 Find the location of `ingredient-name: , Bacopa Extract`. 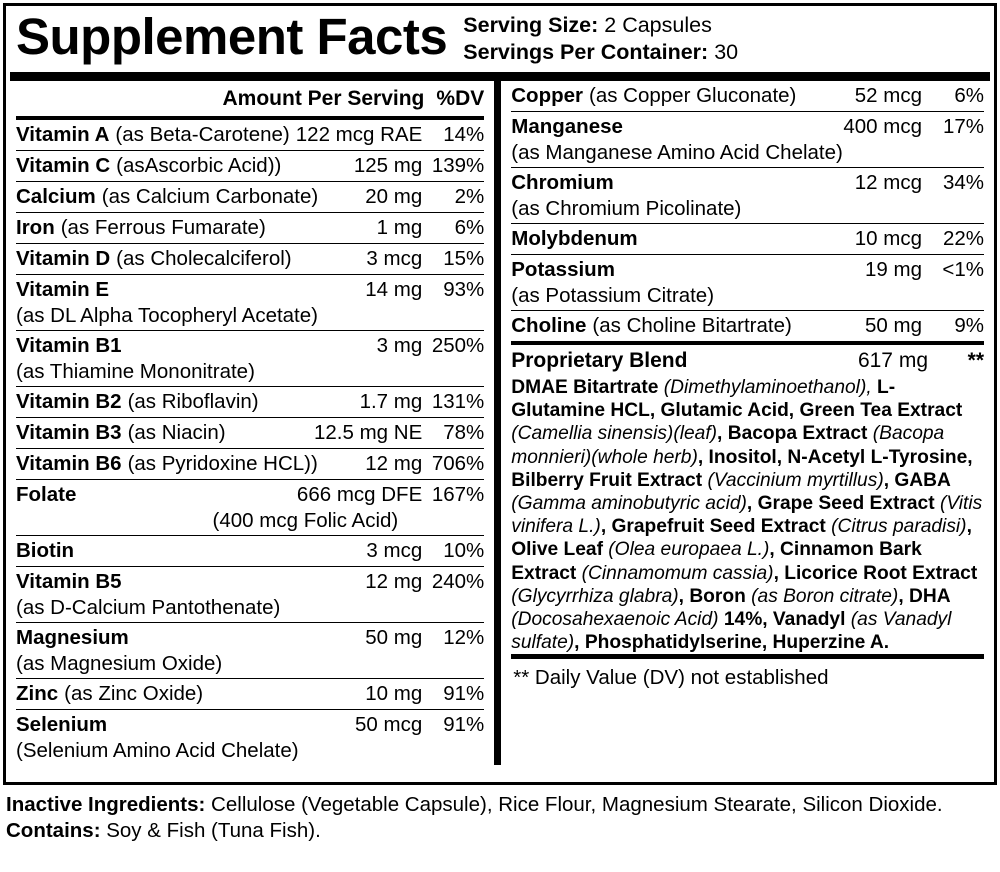

ingredient-name: , Bacopa Extract is located at coordinates (795, 434).